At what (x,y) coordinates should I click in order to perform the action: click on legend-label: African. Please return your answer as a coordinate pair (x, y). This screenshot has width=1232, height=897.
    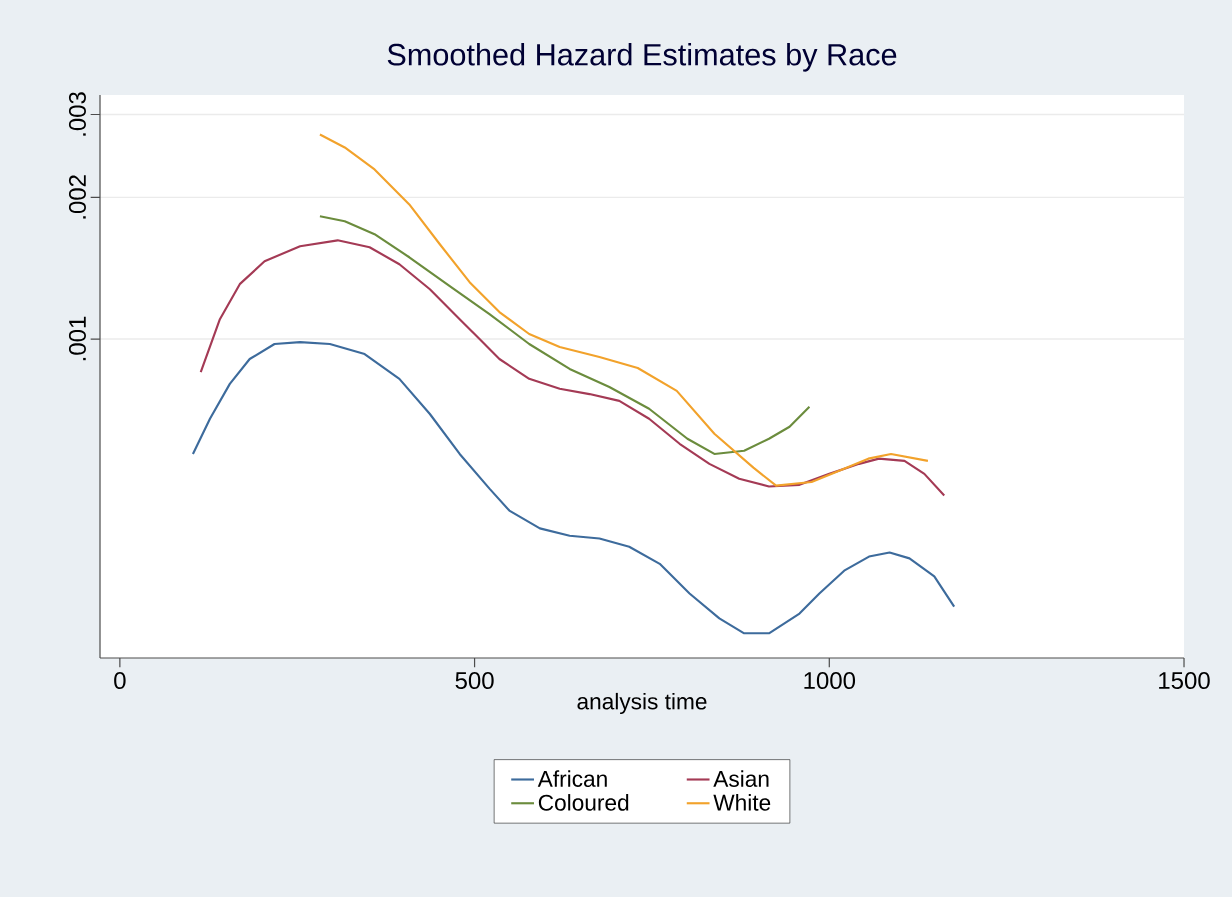
    Looking at the image, I should click on (572, 778).